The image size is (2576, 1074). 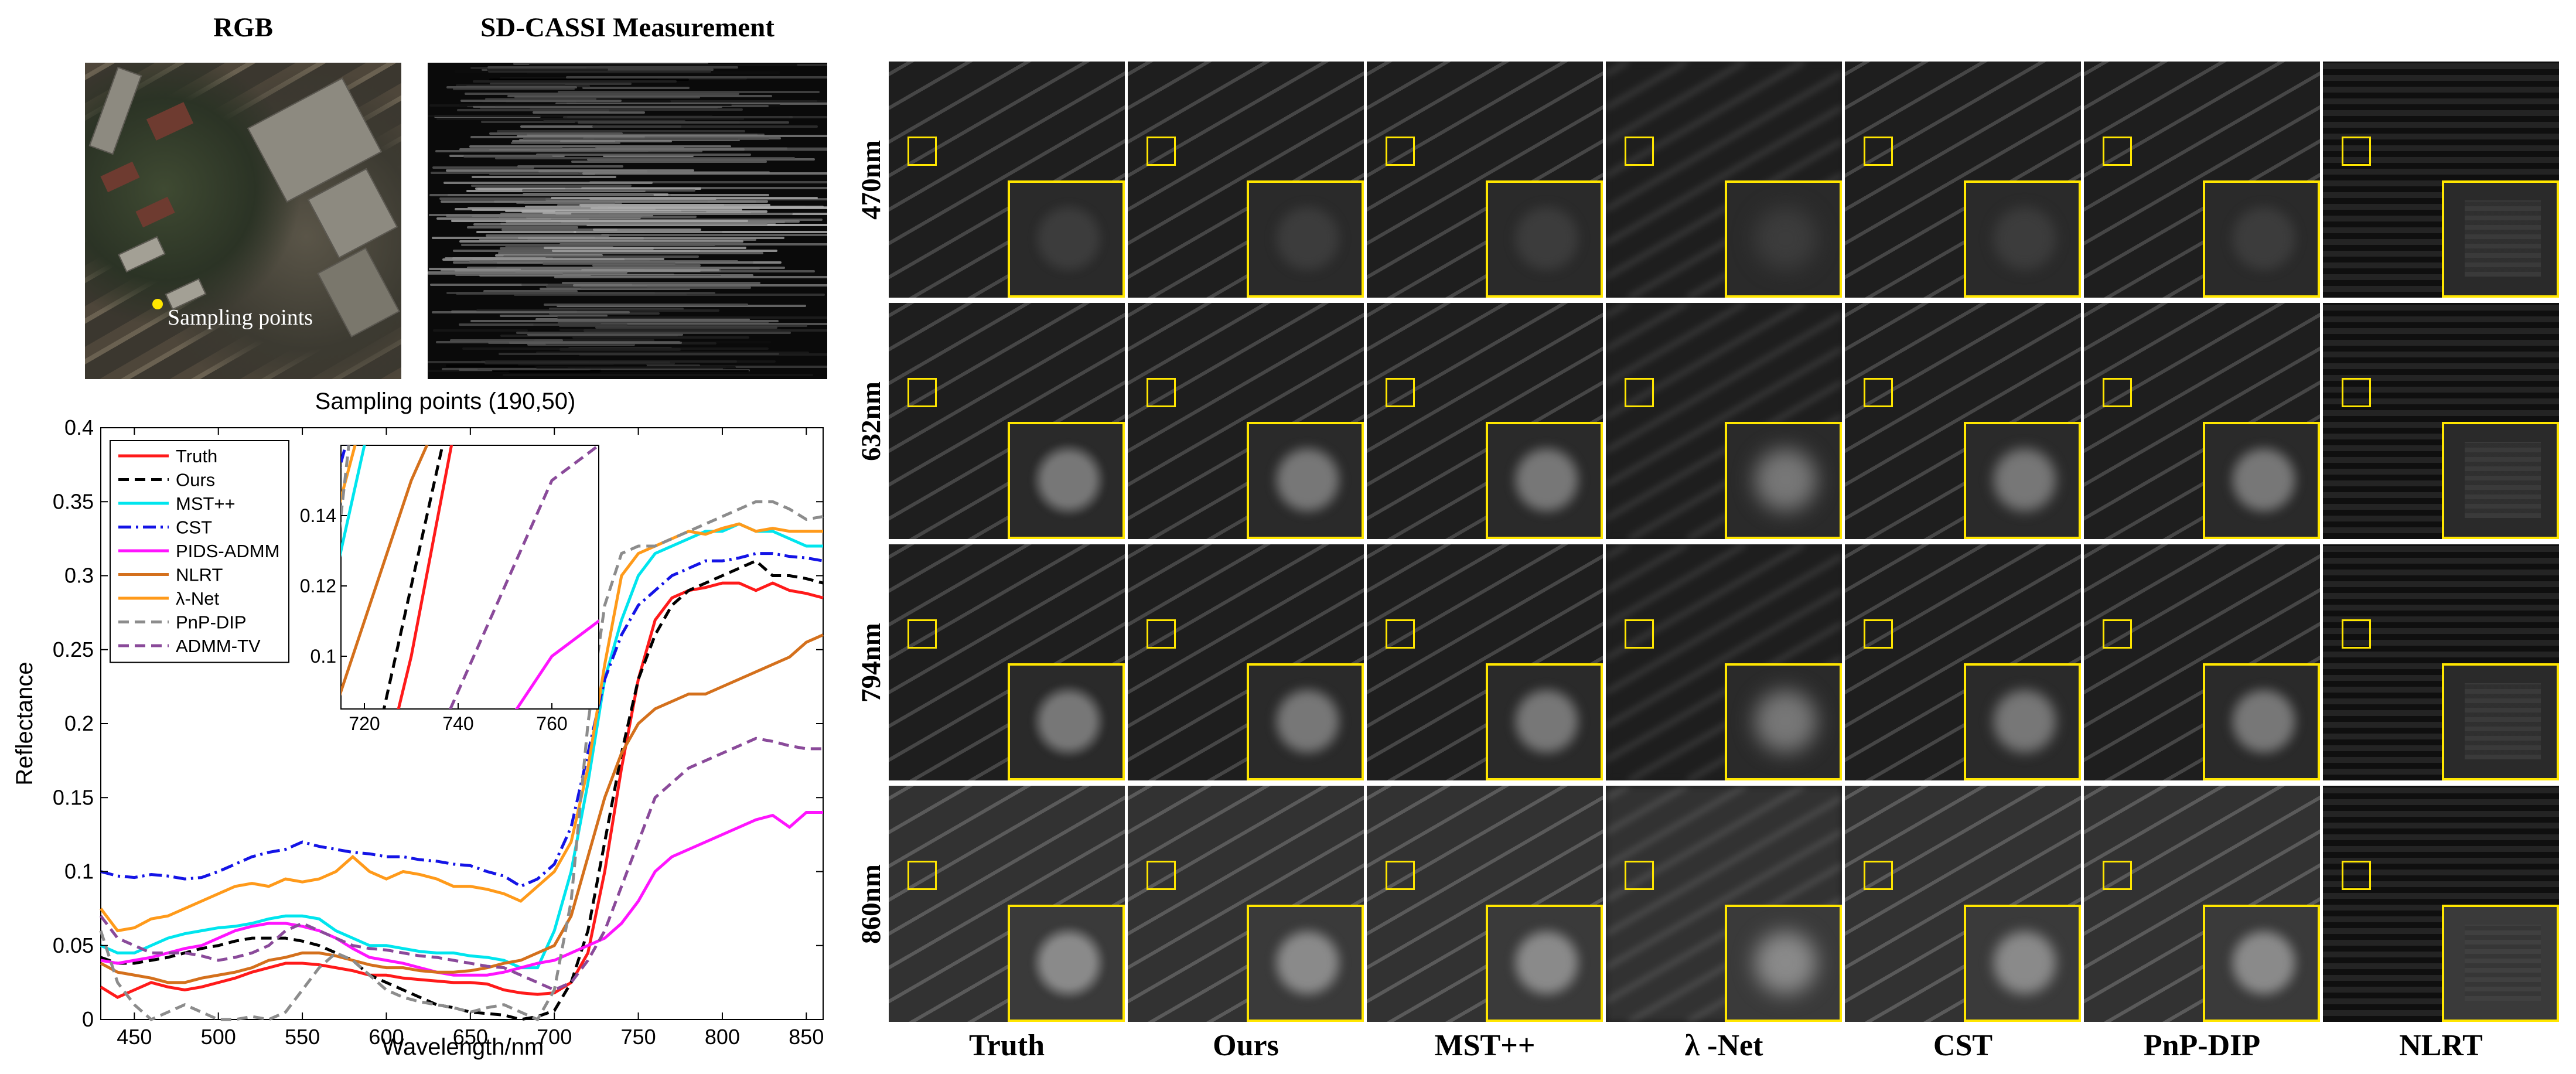 What do you see at coordinates (206, 504) in the screenshot?
I see `legend-label: MST++` at bounding box center [206, 504].